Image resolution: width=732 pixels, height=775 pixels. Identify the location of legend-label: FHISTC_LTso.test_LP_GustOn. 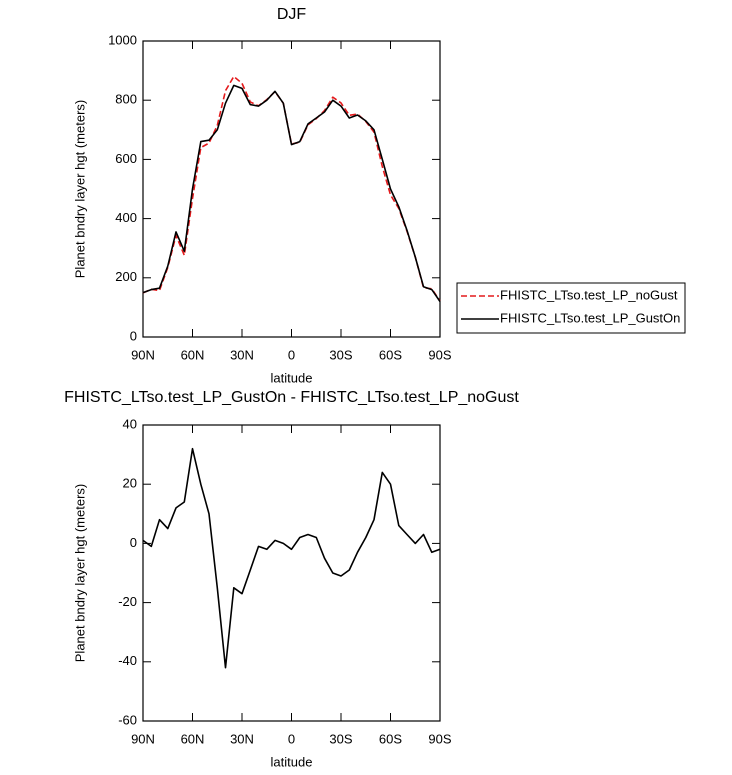
(590, 317).